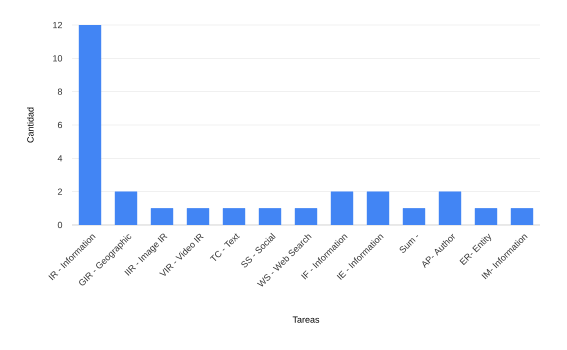  What do you see at coordinates (60, 125) in the screenshot?
I see `y-tick-label: 6` at bounding box center [60, 125].